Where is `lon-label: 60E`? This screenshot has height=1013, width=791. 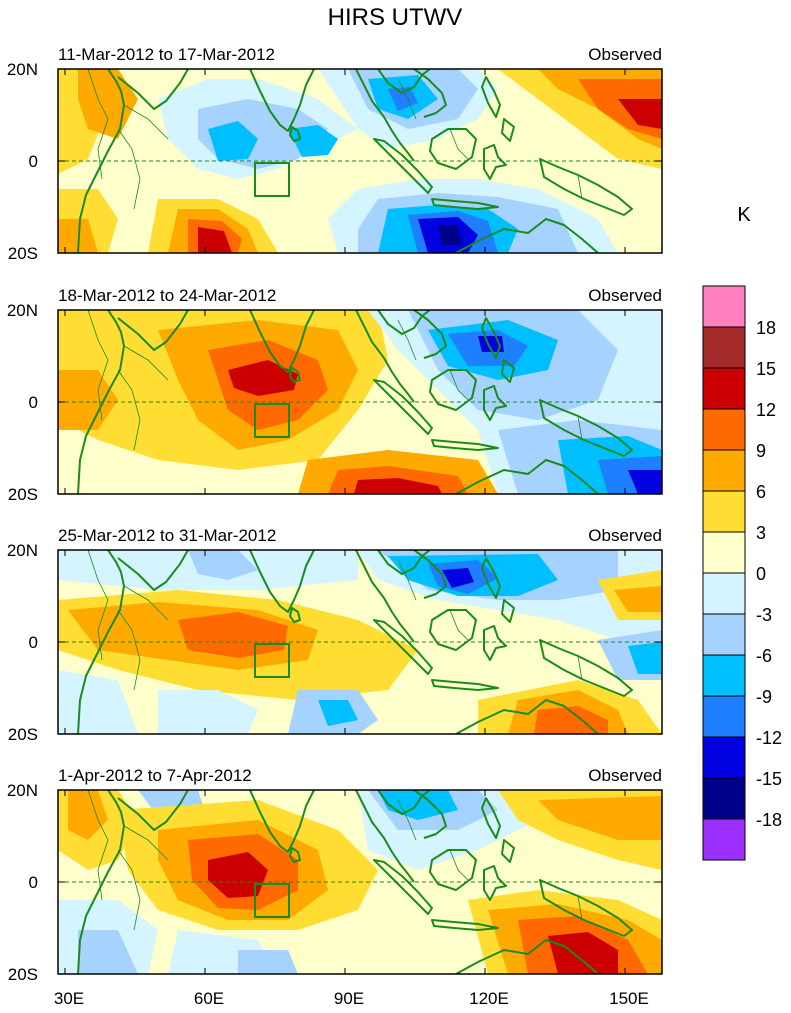
lon-label: 60E is located at coordinates (209, 998).